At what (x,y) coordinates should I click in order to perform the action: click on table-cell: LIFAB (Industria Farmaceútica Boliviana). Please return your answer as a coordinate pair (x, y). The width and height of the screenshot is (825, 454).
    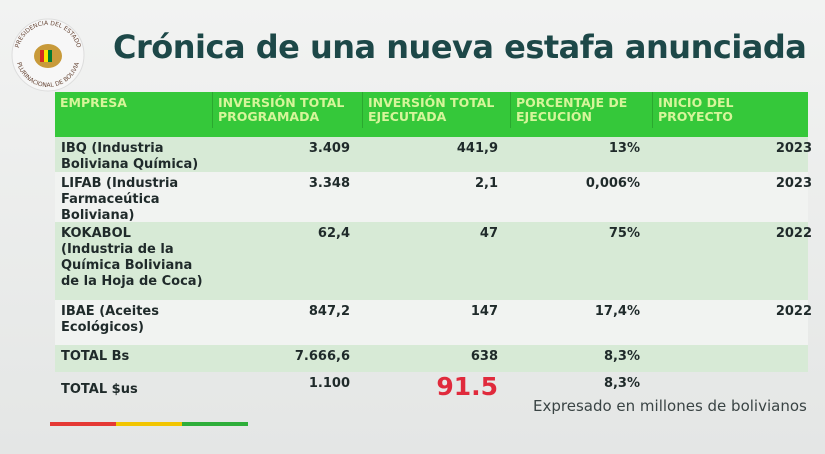
    Looking at the image, I should click on (120, 199).